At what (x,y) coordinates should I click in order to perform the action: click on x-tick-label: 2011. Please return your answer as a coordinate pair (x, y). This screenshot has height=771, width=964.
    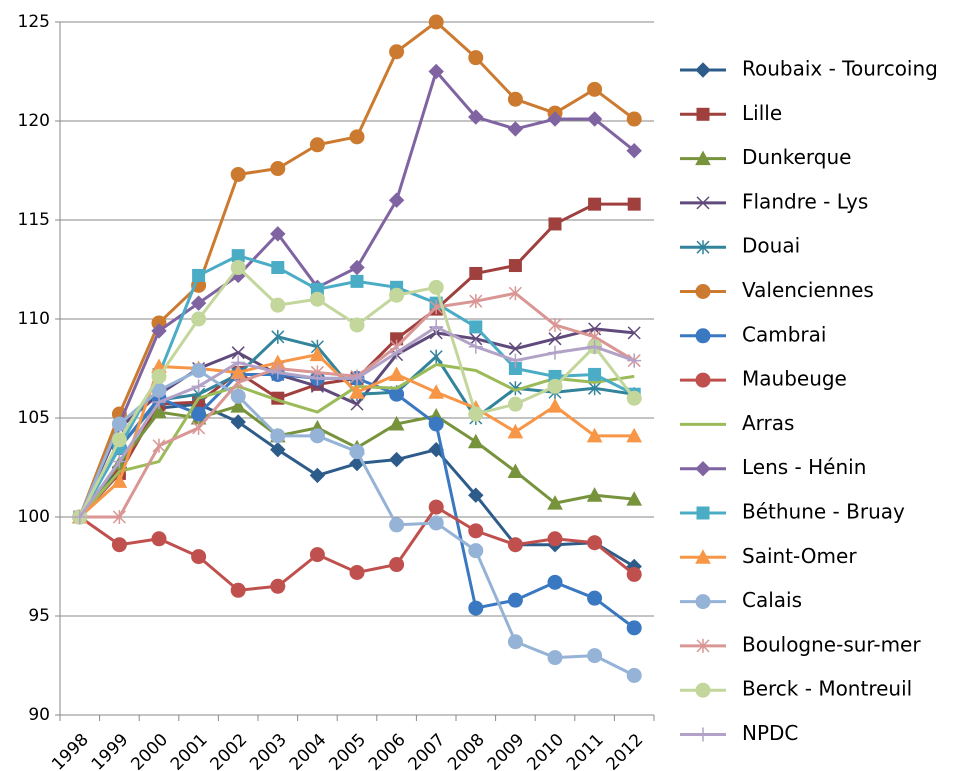
    Looking at the image, I should click on (585, 750).